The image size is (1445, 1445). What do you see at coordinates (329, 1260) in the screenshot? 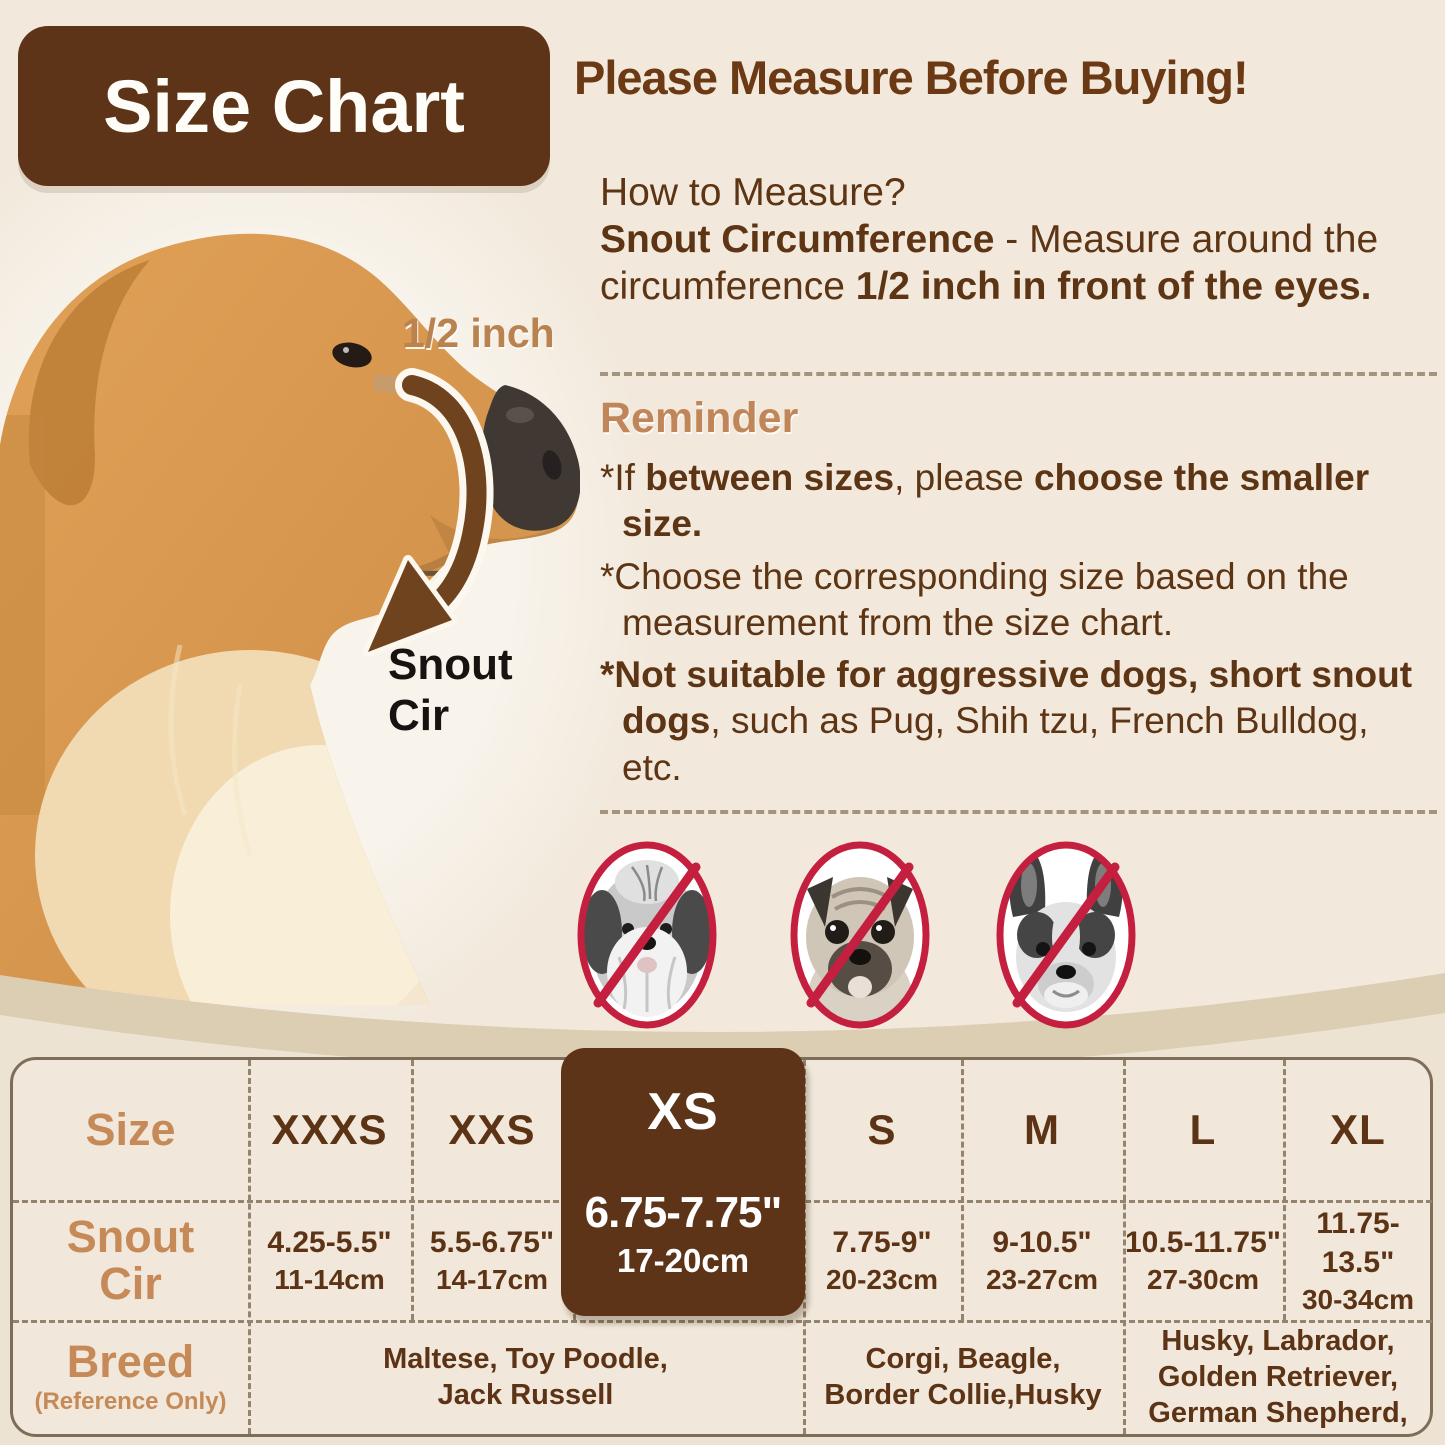
I see `snout-range-xxxs: 4.25-5.5" 11-14cm` at bounding box center [329, 1260].